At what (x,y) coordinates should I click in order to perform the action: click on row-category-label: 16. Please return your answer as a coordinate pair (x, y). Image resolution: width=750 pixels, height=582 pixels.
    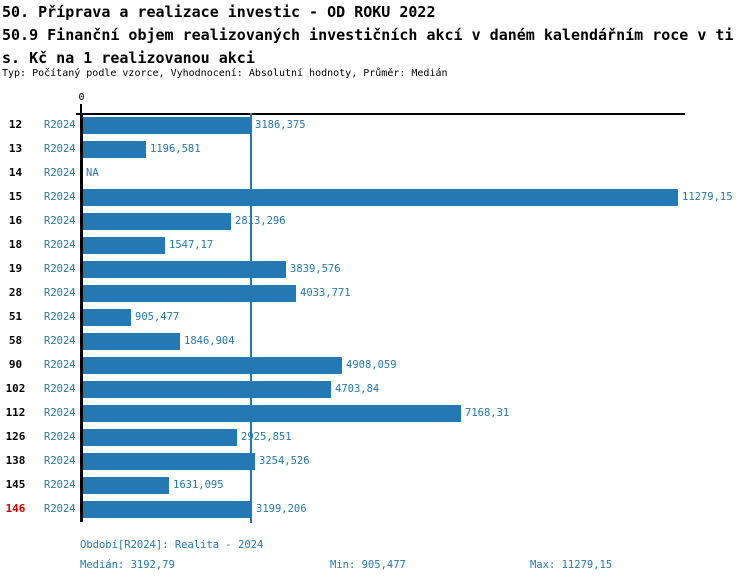
    Looking at the image, I should click on (15, 220).